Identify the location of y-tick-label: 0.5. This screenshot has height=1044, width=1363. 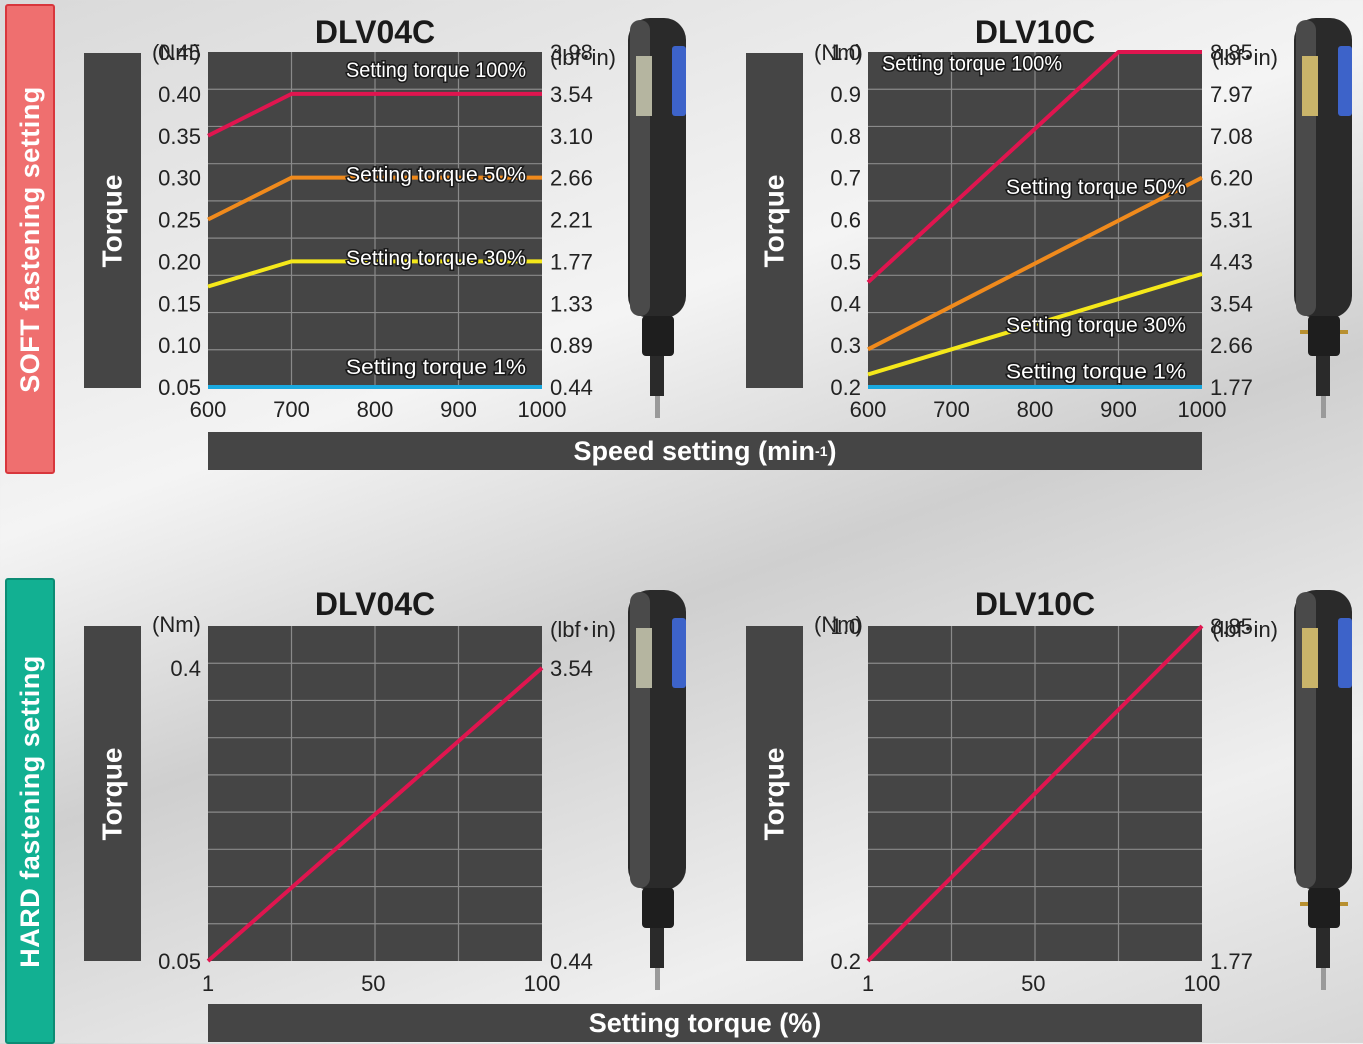
(845, 261).